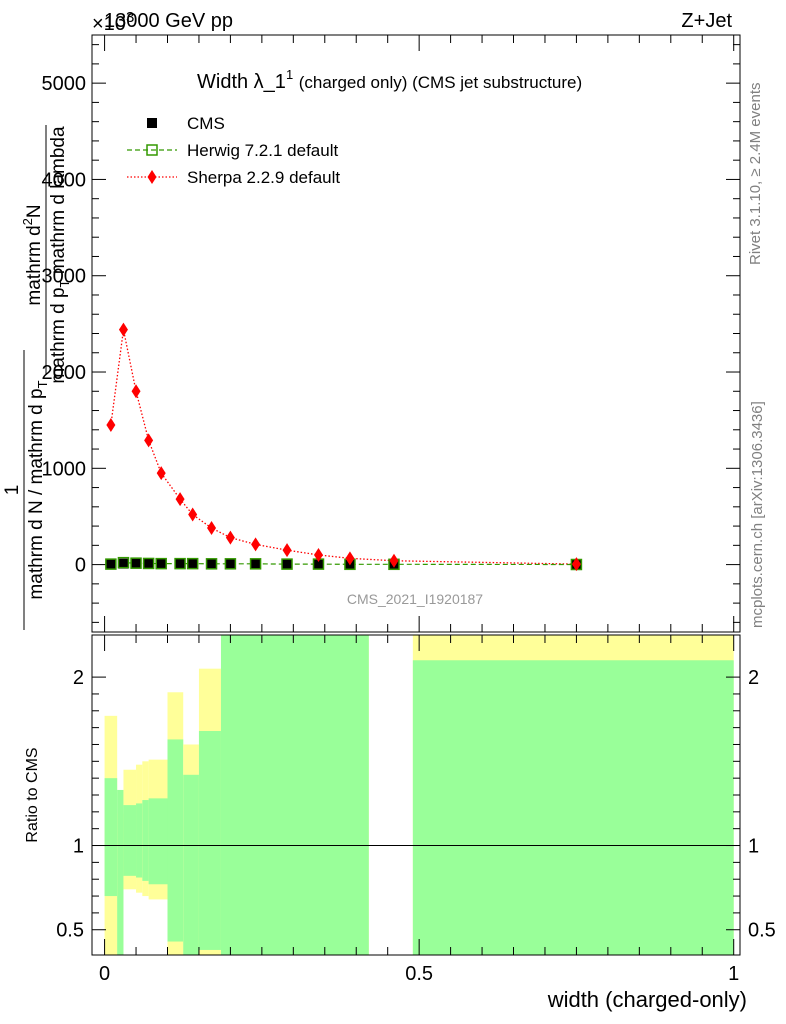  I want to click on mcplots-label: mcplots.cern.ch [arXiv:1306.3436], so click(757, 514).